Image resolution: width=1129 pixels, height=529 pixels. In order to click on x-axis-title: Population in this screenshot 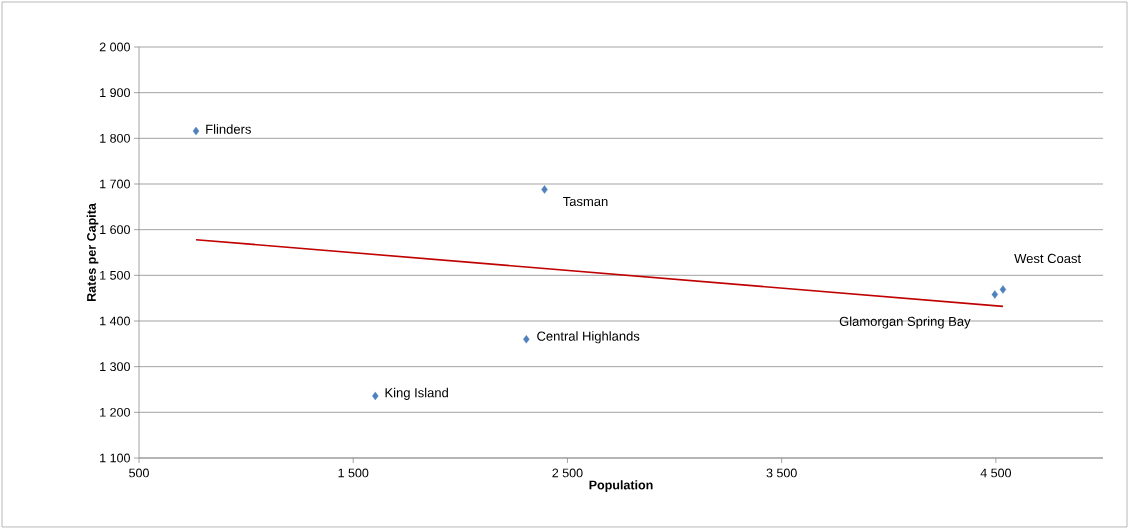, I will do `click(621, 486)`.